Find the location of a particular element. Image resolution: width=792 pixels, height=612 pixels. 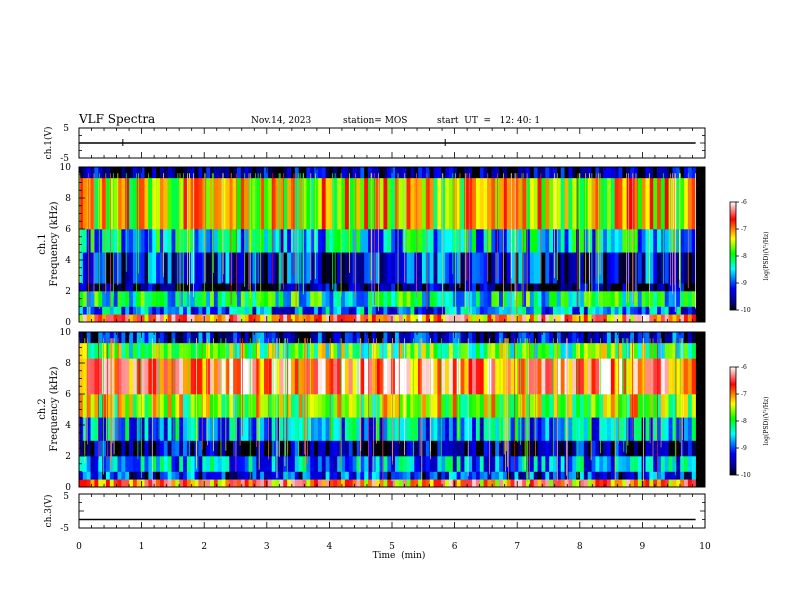

ch3-voltage-panel: 5 -5 ch.3(V) is located at coordinates (374, 513).